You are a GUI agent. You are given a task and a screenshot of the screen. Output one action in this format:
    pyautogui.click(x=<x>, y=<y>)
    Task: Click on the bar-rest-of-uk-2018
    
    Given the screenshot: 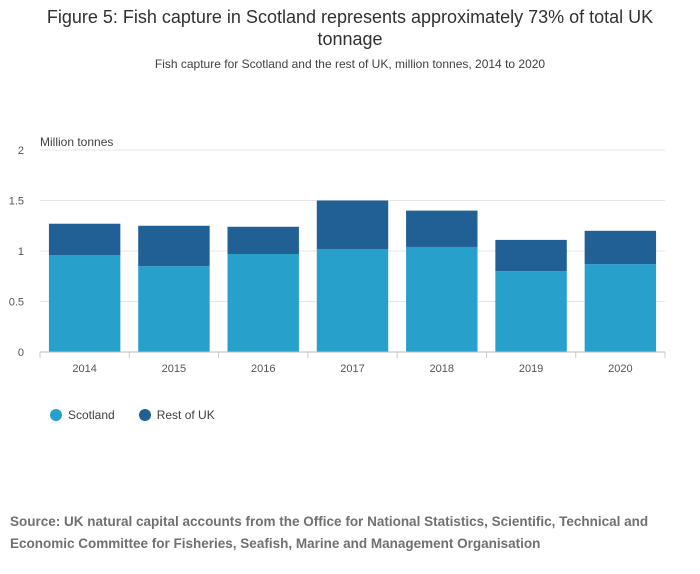 What is the action you would take?
    pyautogui.click(x=442, y=228)
    